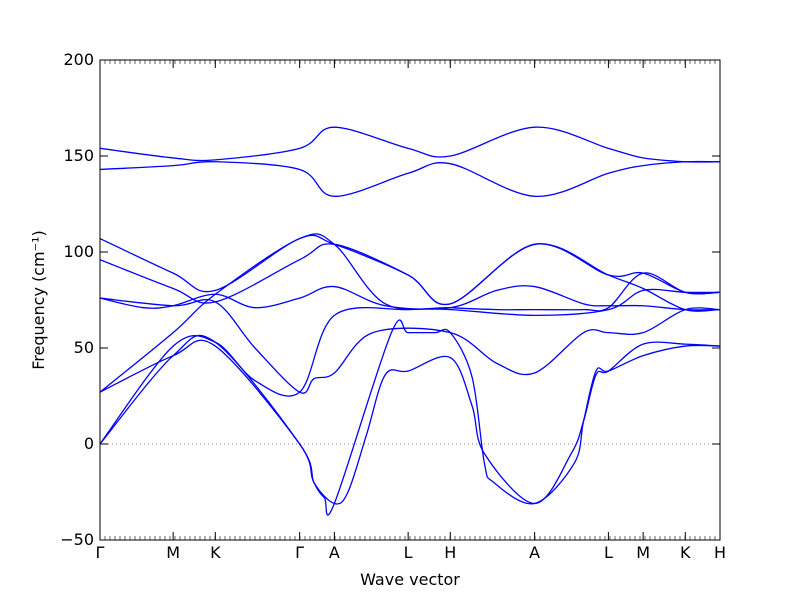  Describe the element at coordinates (89, 443) in the screenshot. I see `y-tick-label: 0` at that location.